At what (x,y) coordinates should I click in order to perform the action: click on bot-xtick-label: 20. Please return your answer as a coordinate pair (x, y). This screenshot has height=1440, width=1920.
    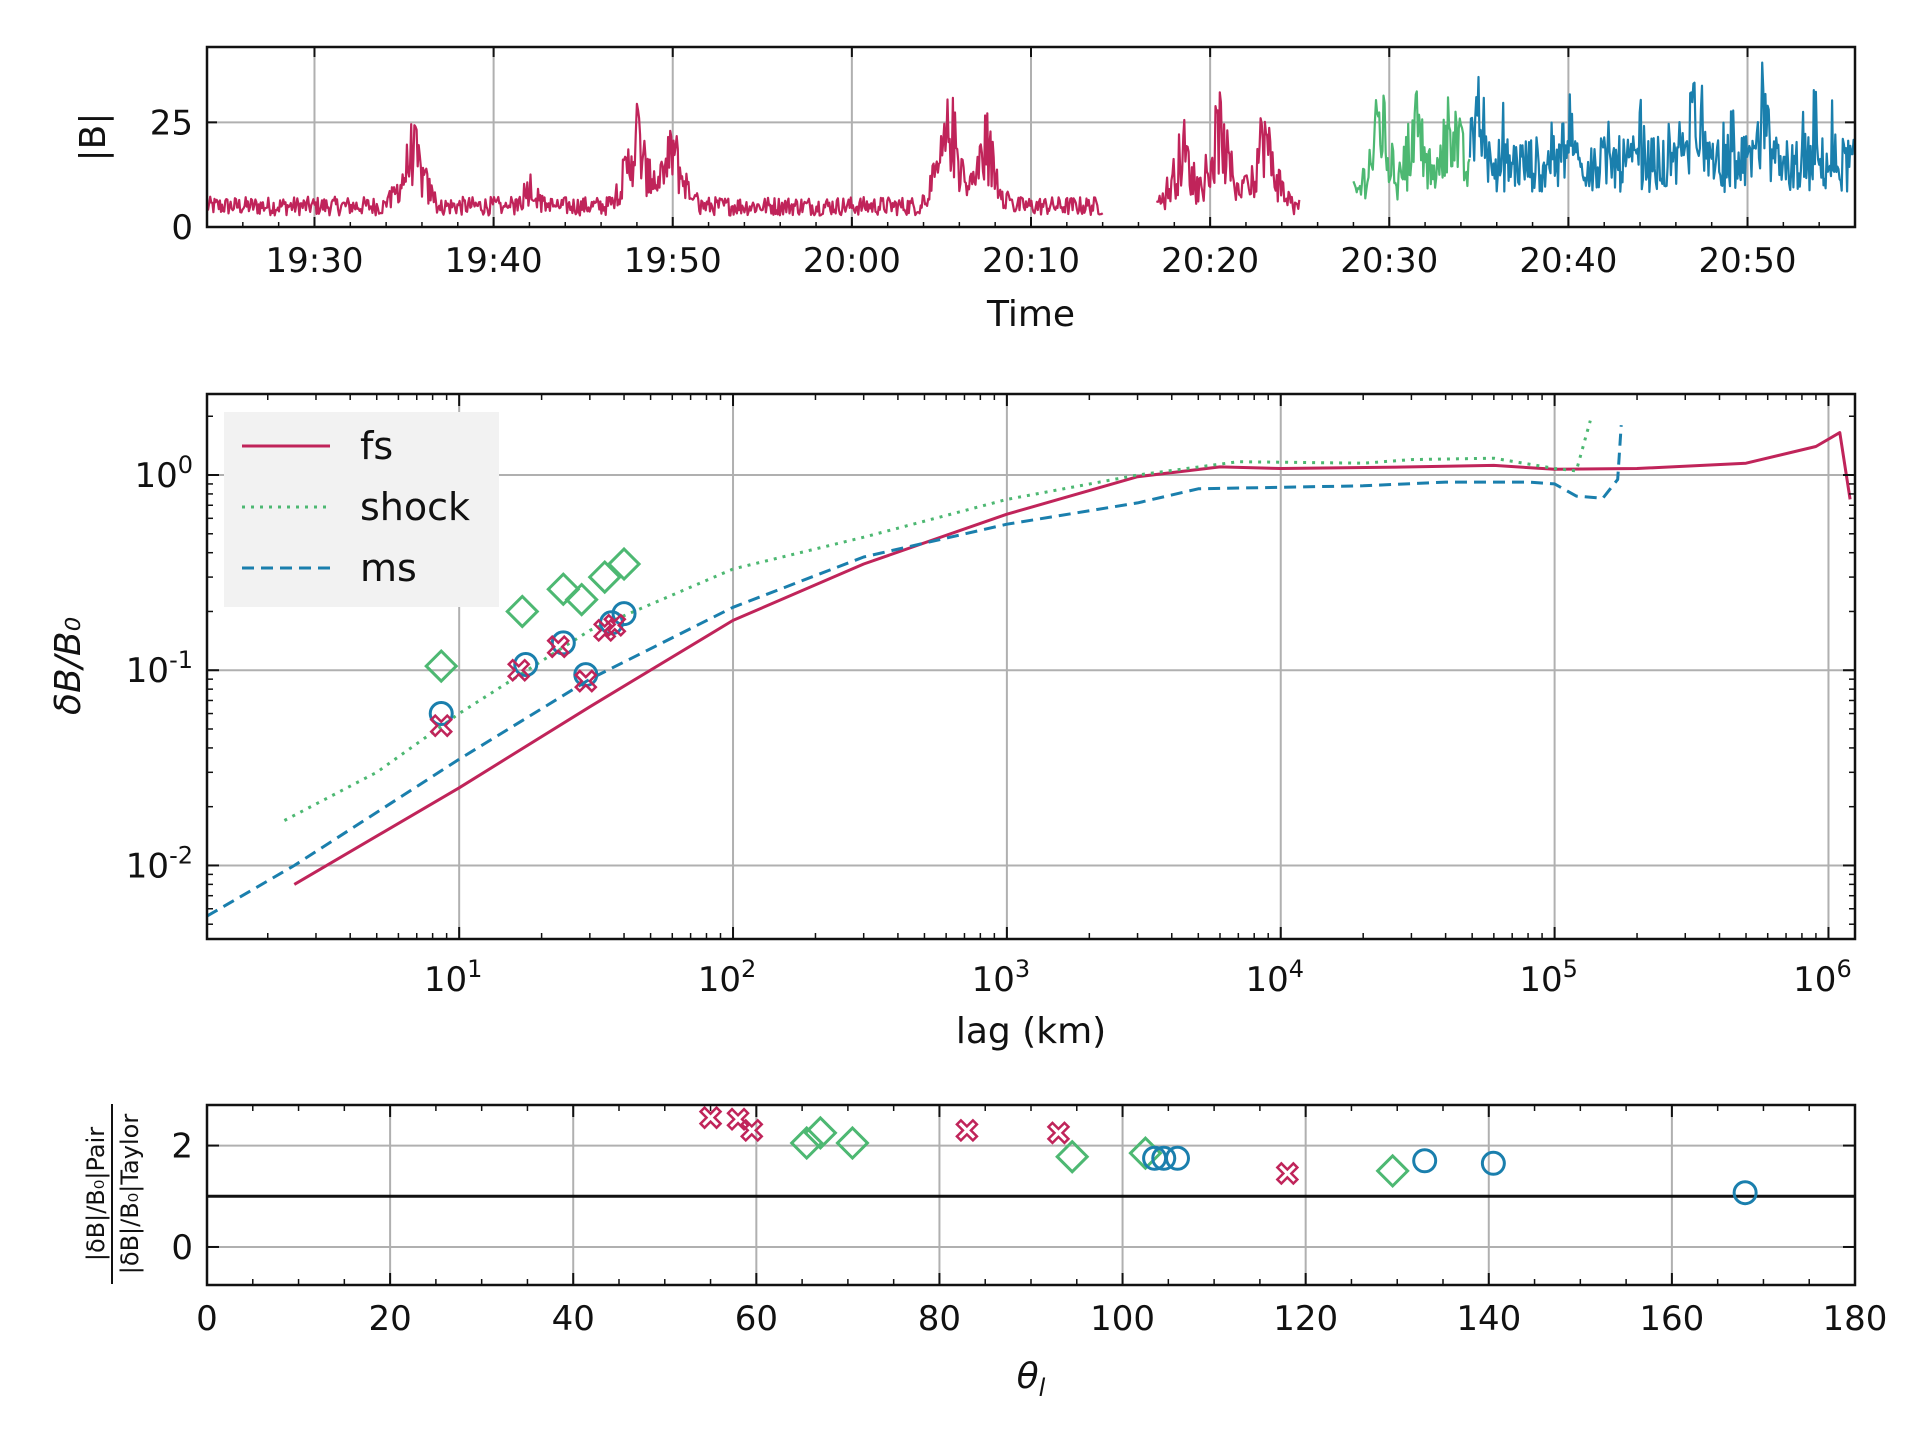
    Looking at the image, I should click on (389, 1319).